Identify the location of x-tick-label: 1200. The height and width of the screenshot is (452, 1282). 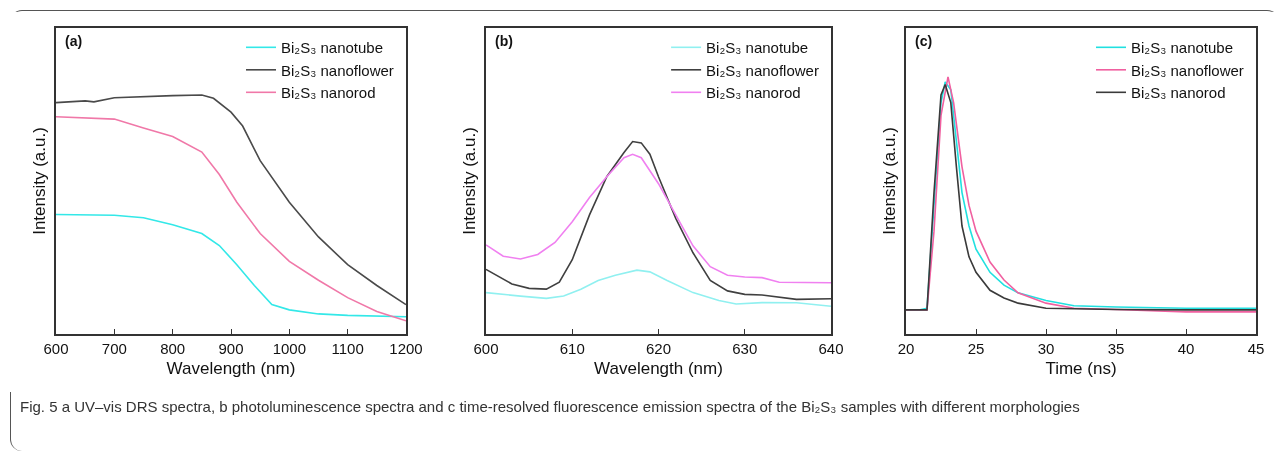
(406, 348).